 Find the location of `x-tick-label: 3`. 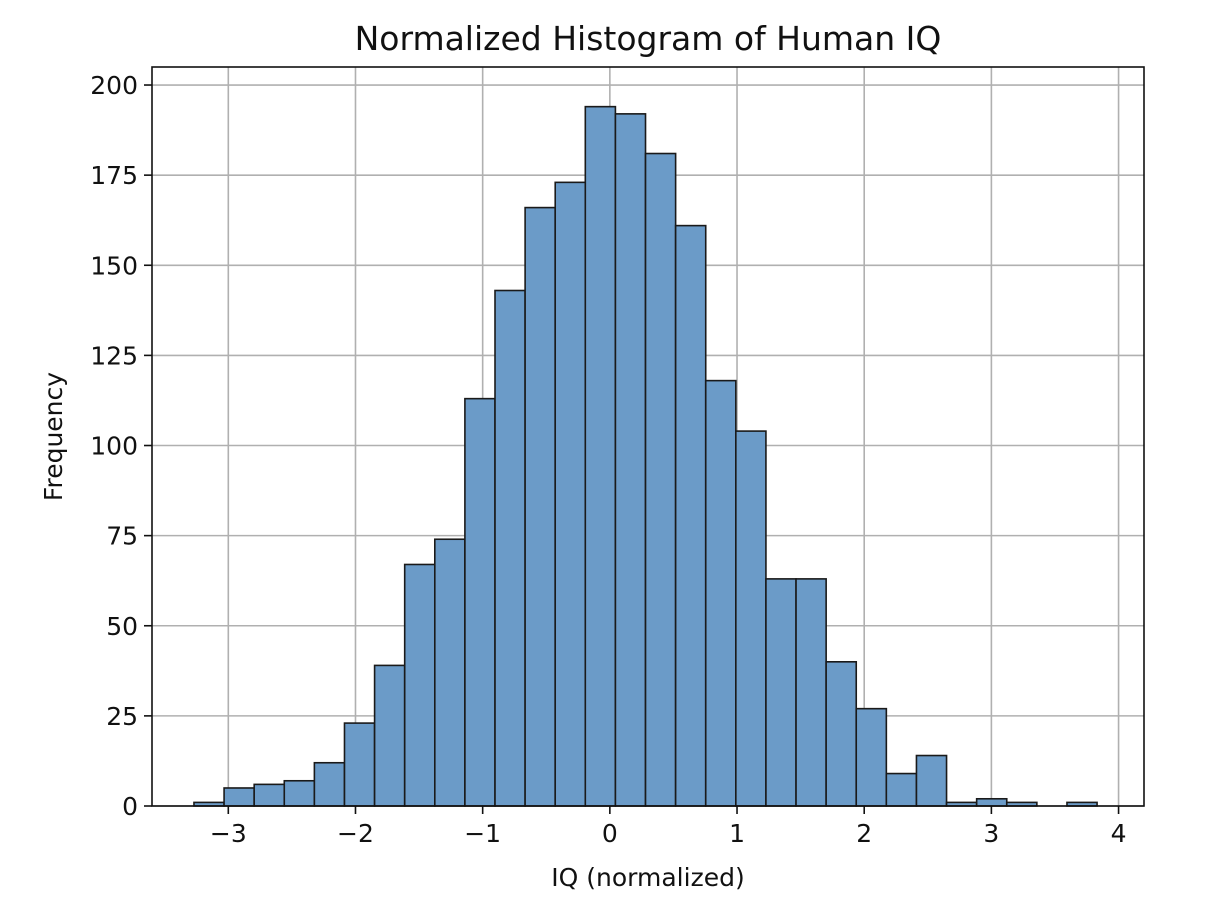

x-tick-label: 3 is located at coordinates (991, 833).